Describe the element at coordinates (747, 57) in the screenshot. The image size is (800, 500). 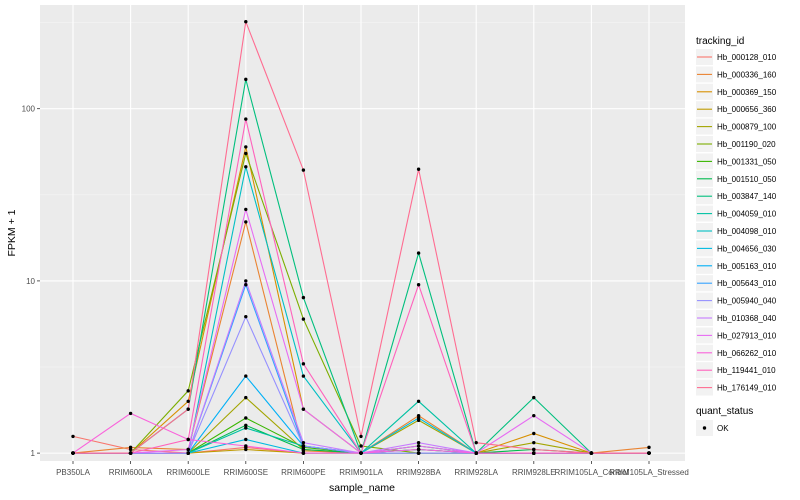
I see `legend-label: Hb_000128_010` at that location.